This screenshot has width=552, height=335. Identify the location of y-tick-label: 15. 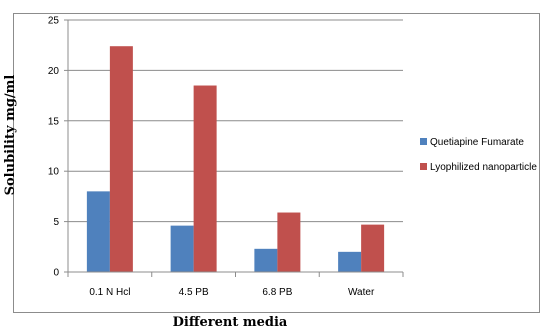
(54, 121).